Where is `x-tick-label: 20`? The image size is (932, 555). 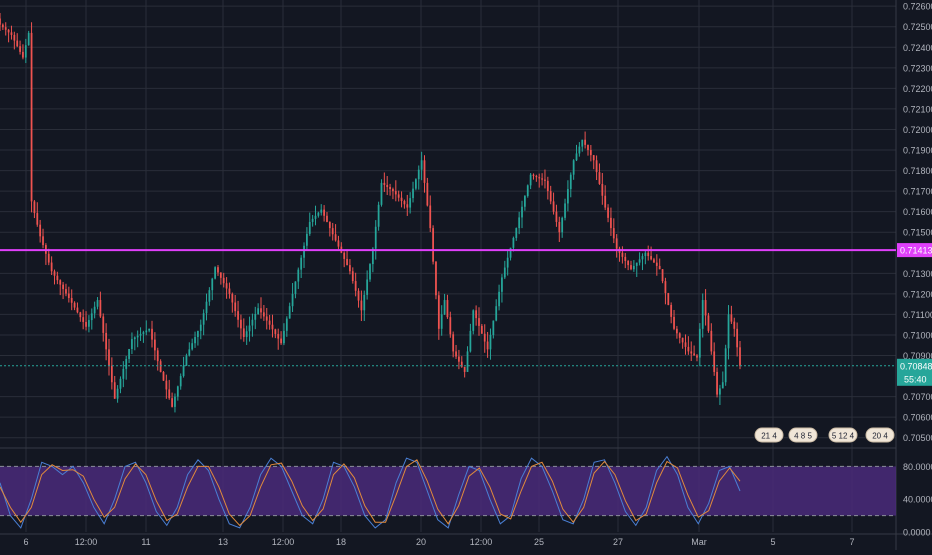
x-tick-label: 20 is located at coordinates (421, 542).